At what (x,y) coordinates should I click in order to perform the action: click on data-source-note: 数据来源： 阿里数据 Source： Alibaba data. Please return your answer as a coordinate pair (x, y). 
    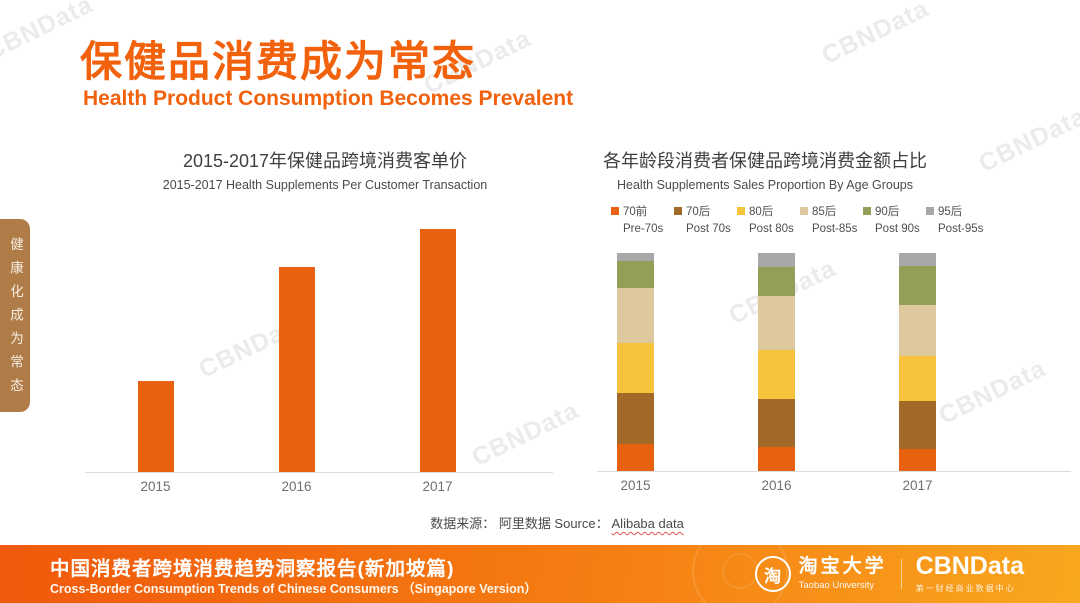
    Looking at the image, I should click on (540, 522).